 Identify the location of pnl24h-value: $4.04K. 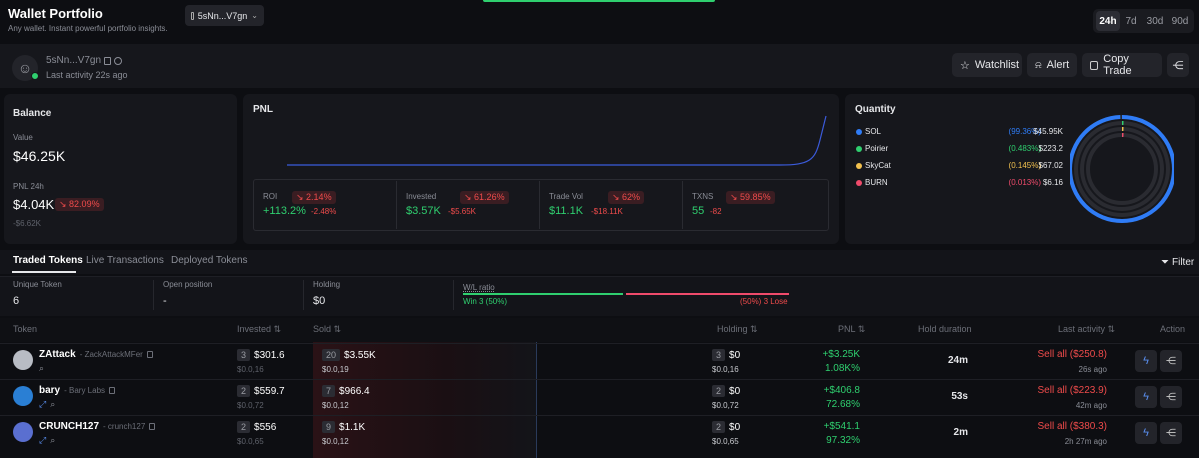
(34, 204).